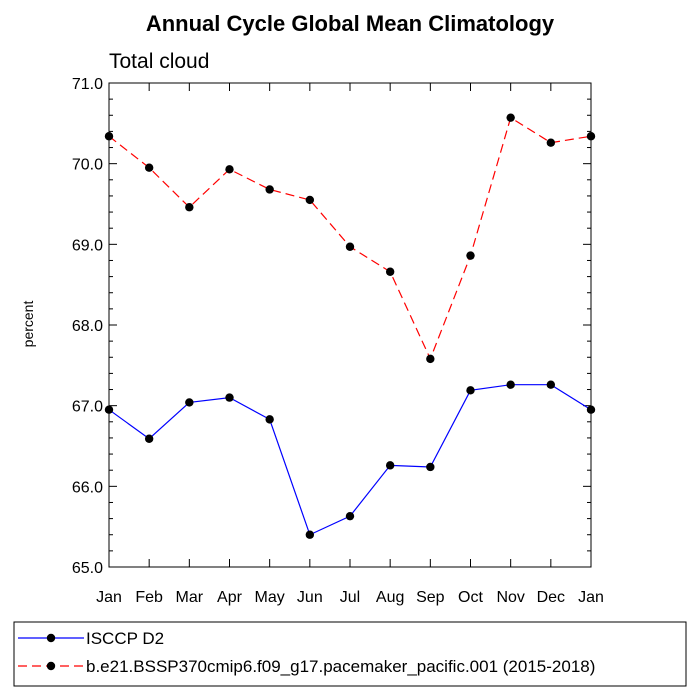 The height and width of the screenshot is (700, 700). What do you see at coordinates (470, 597) in the screenshot?
I see `x-tick-label: Oct` at bounding box center [470, 597].